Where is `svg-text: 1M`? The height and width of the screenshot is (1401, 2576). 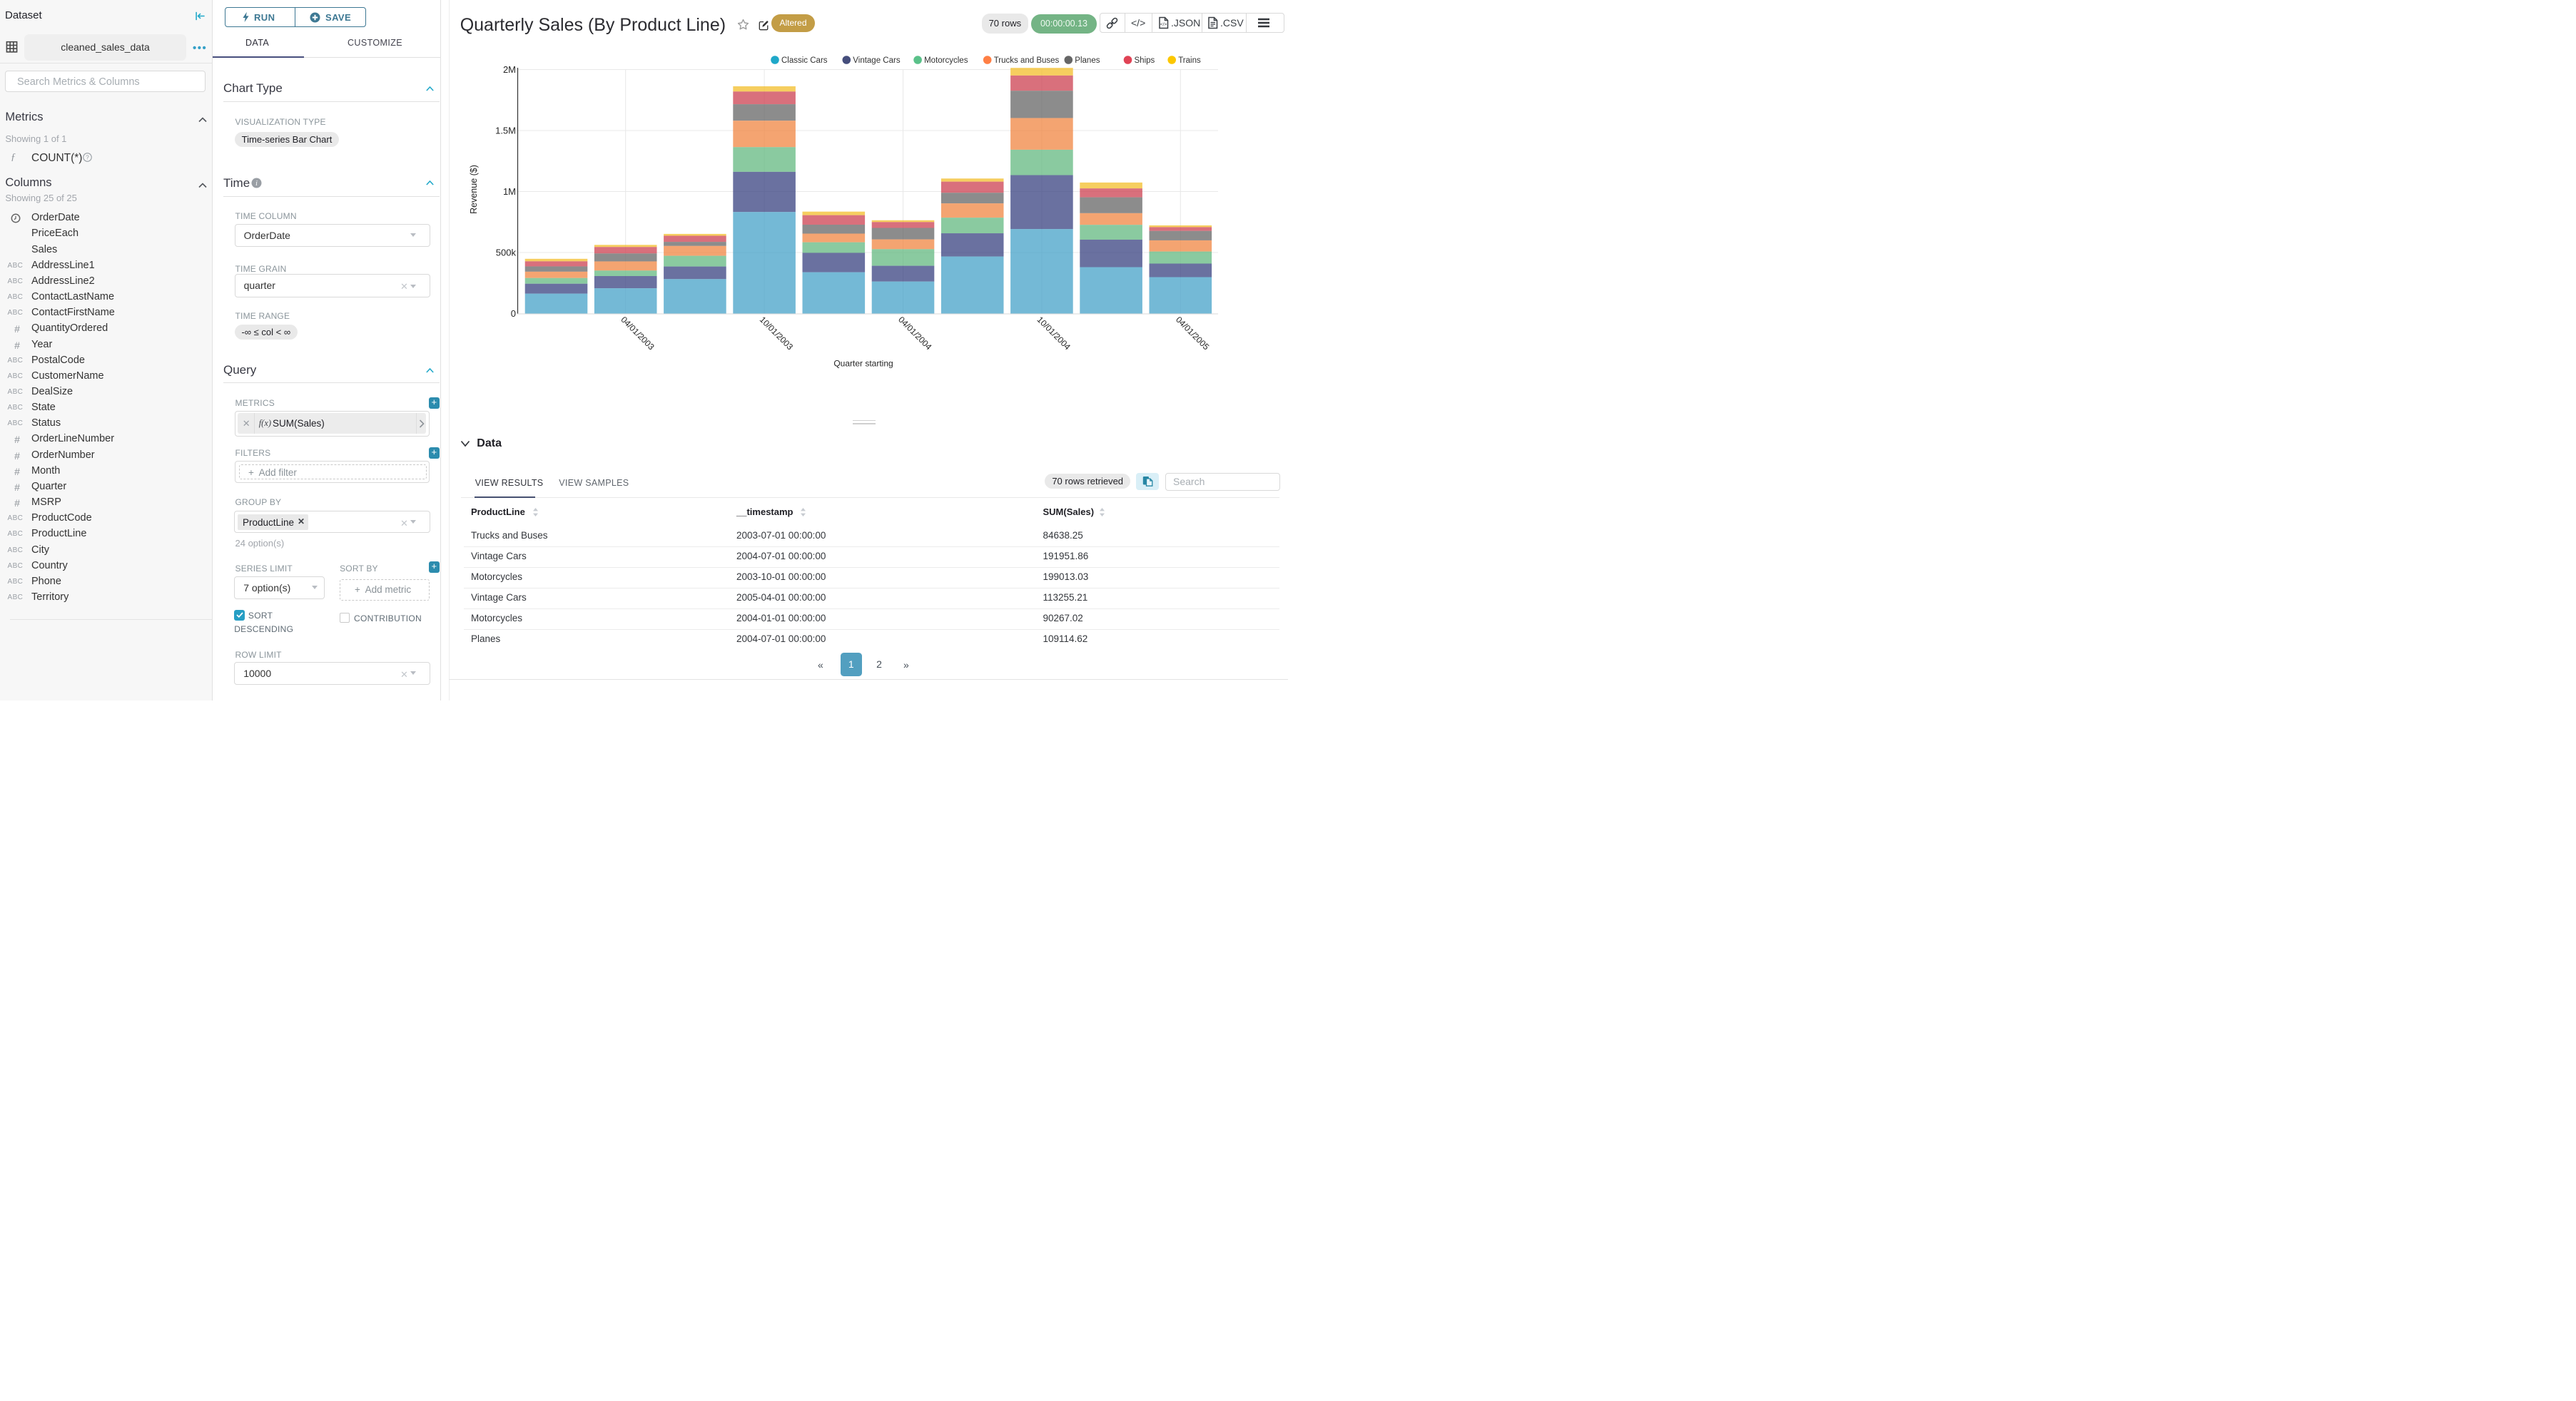 svg-text: 1M is located at coordinates (509, 191).